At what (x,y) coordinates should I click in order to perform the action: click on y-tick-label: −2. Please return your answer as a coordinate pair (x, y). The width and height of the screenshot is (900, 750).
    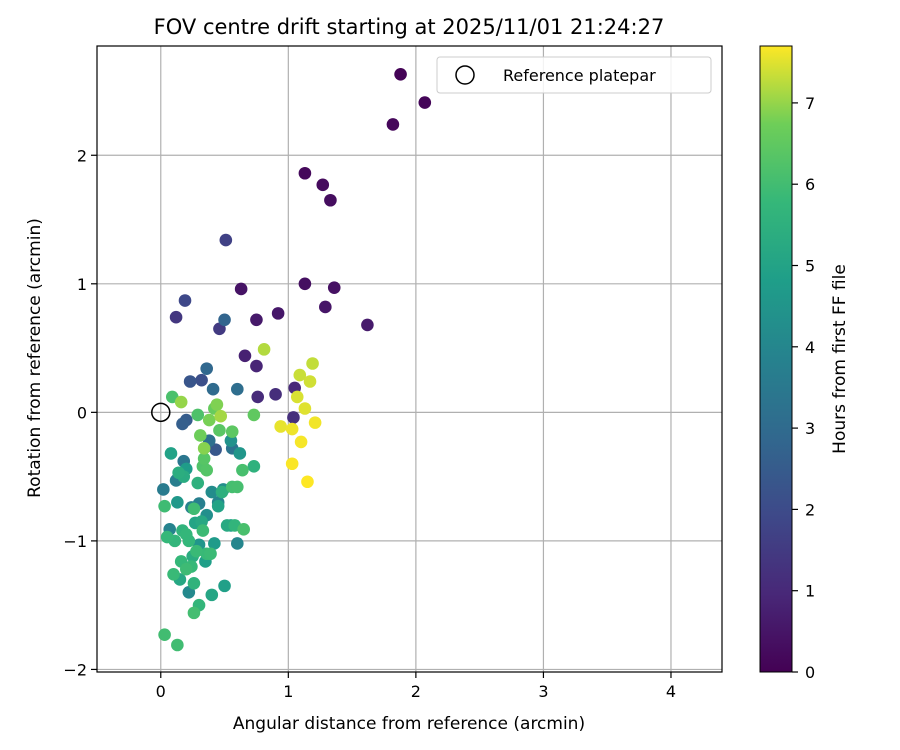
    Looking at the image, I should click on (75, 669).